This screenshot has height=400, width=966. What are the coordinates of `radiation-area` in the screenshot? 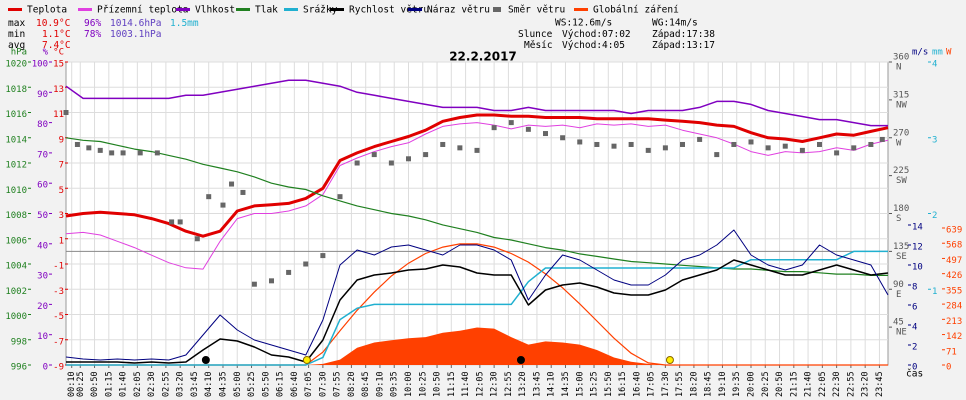 It's located at (477, 346).